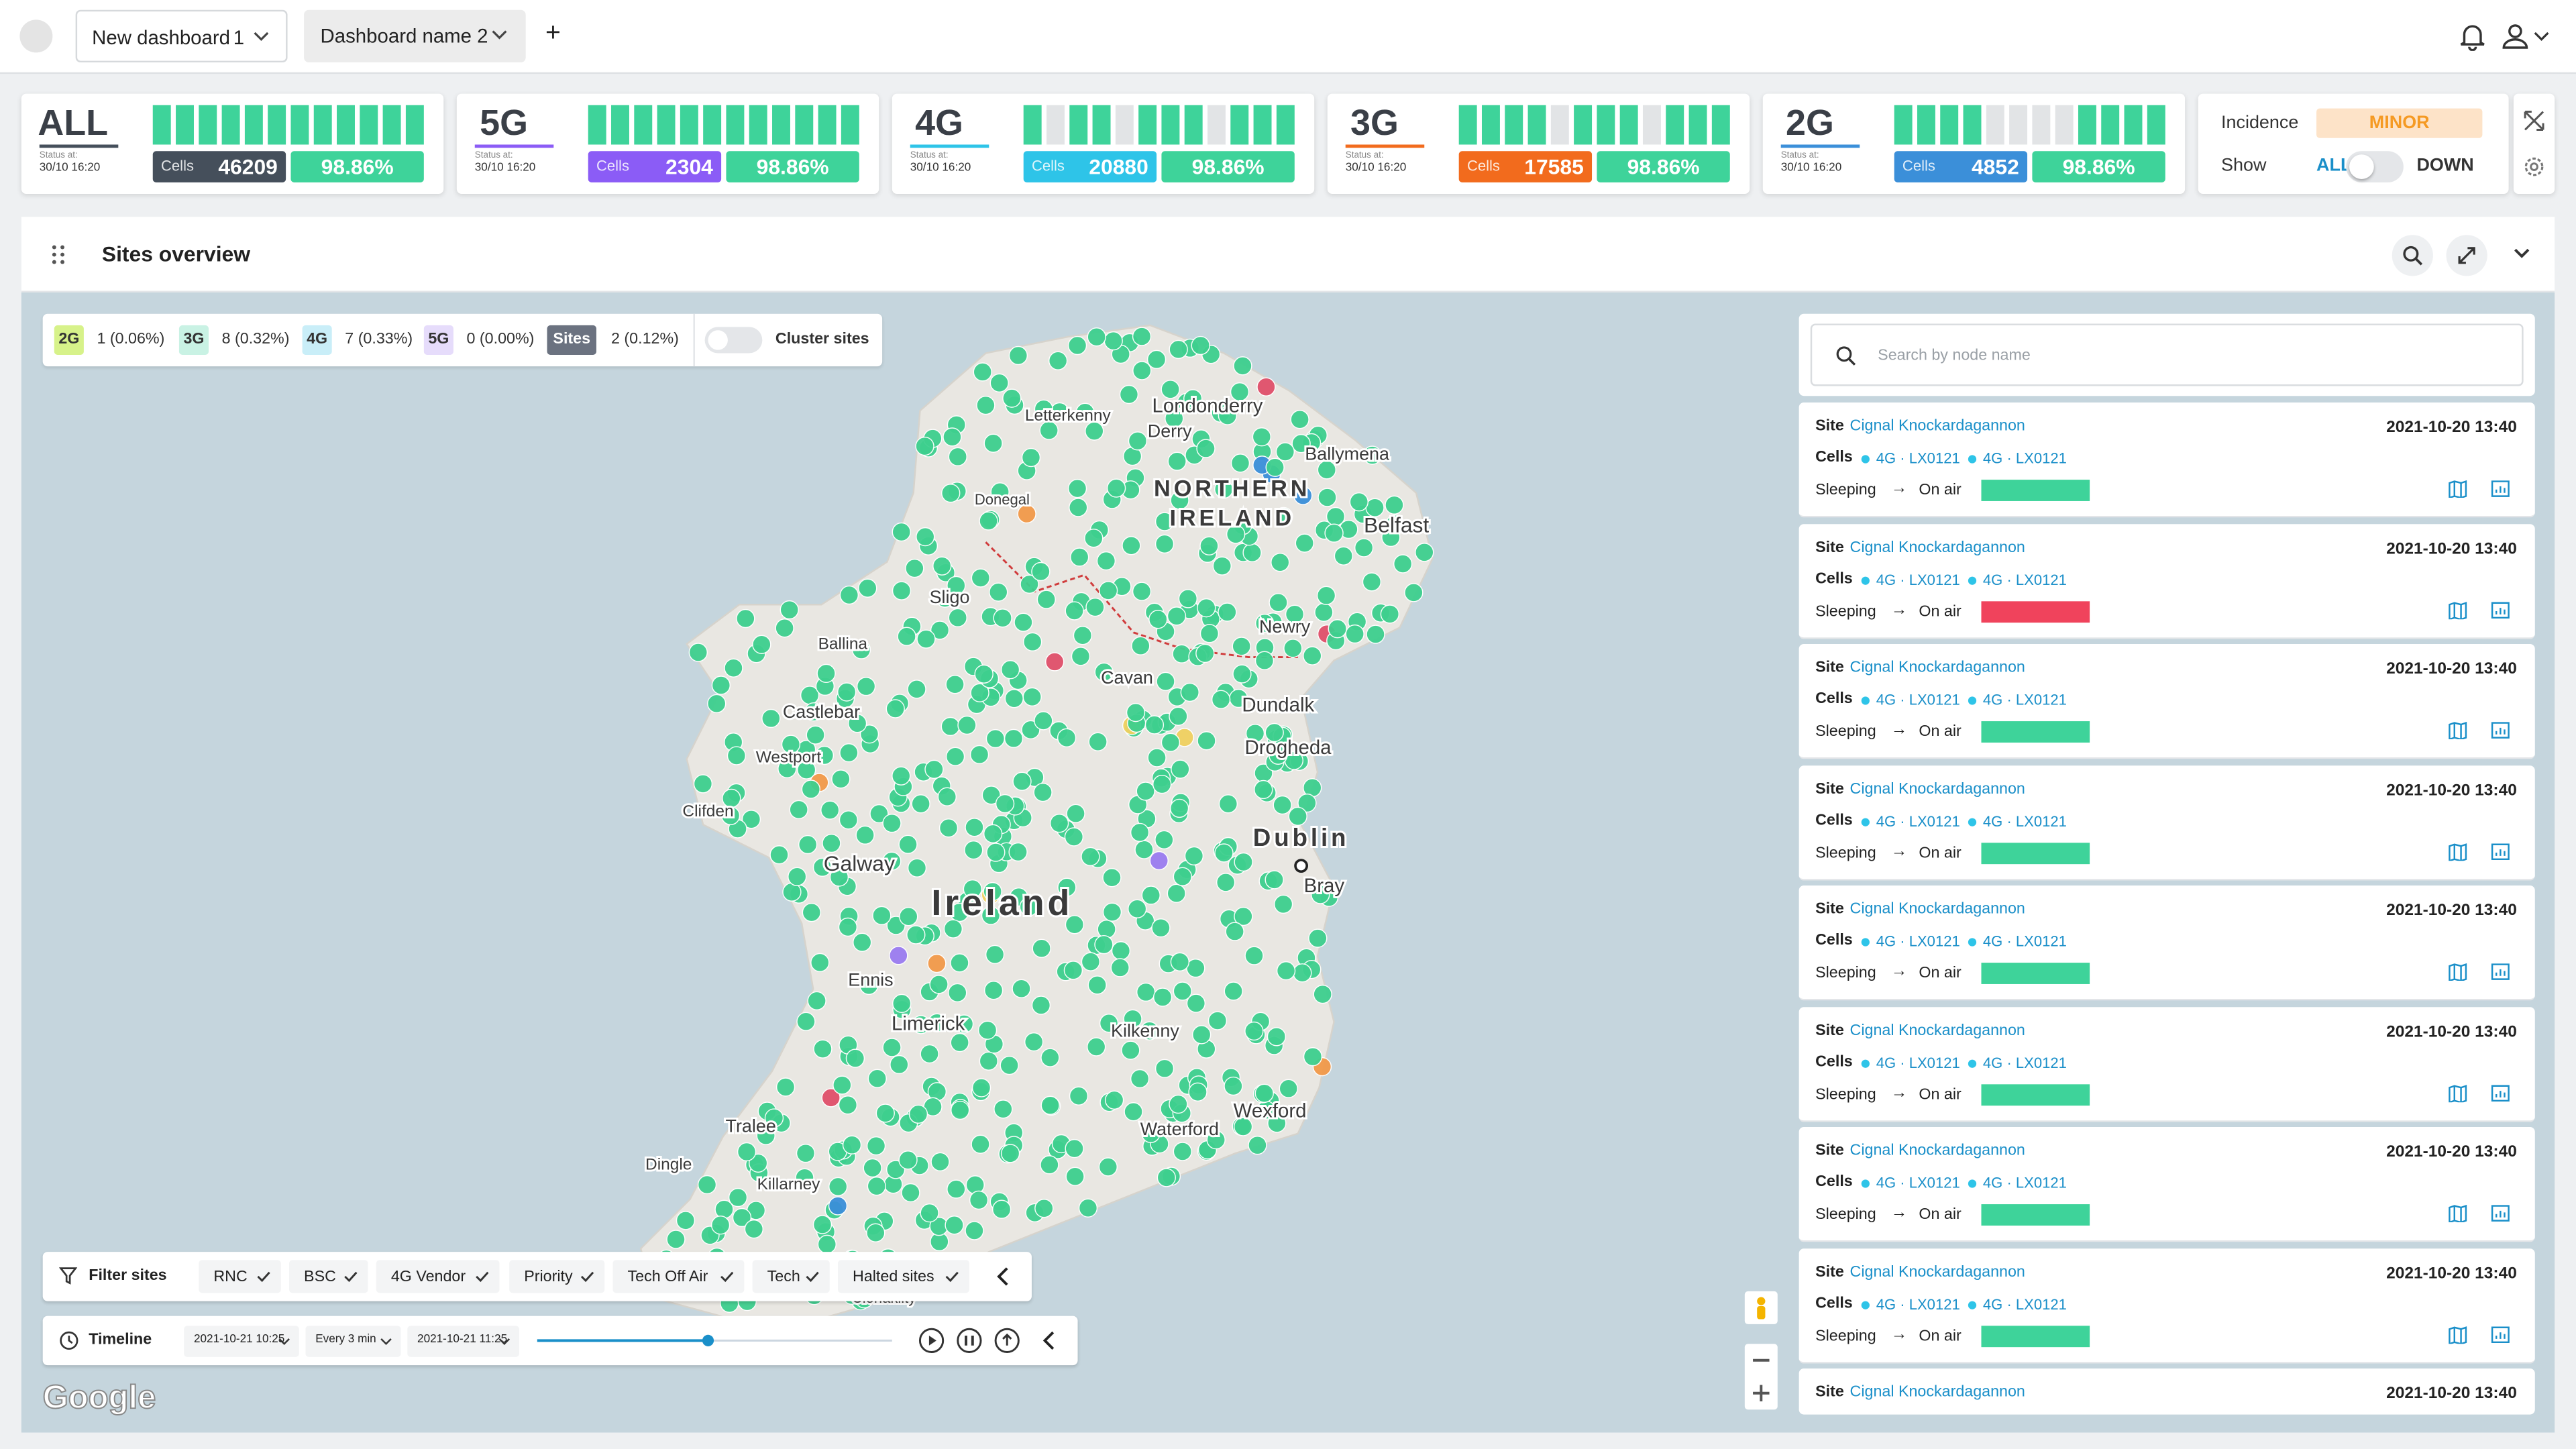  Describe the element at coordinates (678, 1276) in the screenshot. I see `filter-chip: Tech Off Air` at that location.